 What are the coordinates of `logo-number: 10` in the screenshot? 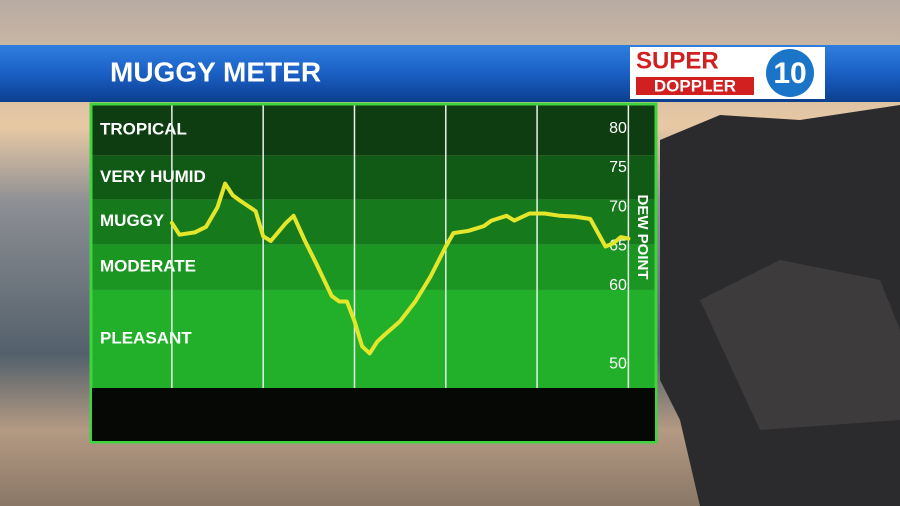 It's located at (789, 73).